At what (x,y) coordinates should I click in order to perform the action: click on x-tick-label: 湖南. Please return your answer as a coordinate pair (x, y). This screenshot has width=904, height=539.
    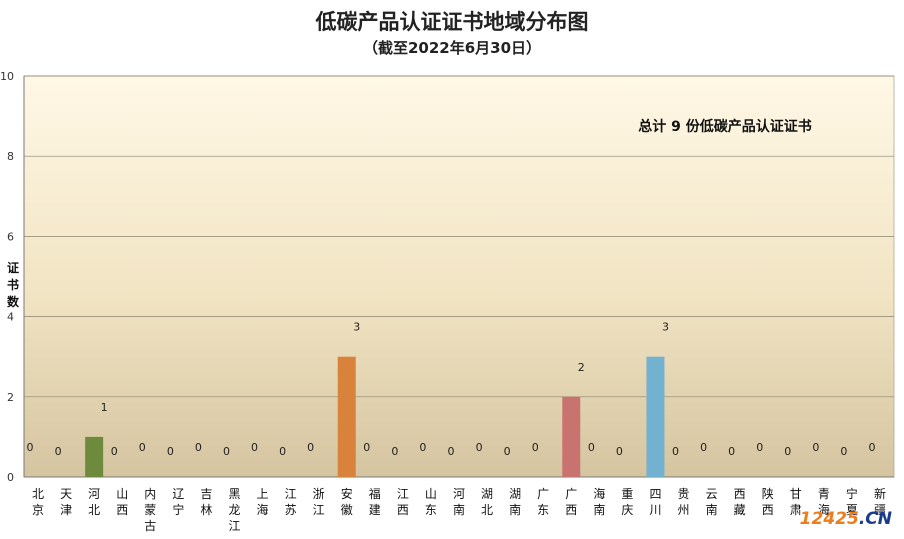
    Looking at the image, I should click on (515, 501).